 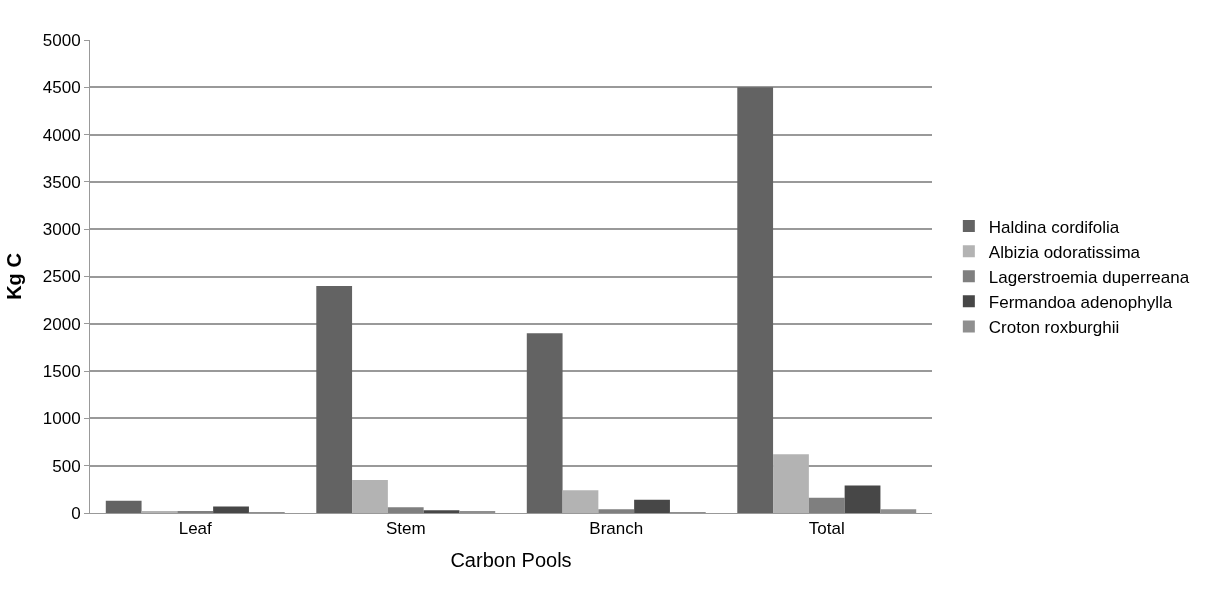 I want to click on y-tick-label: 3000, so click(x=61, y=230).